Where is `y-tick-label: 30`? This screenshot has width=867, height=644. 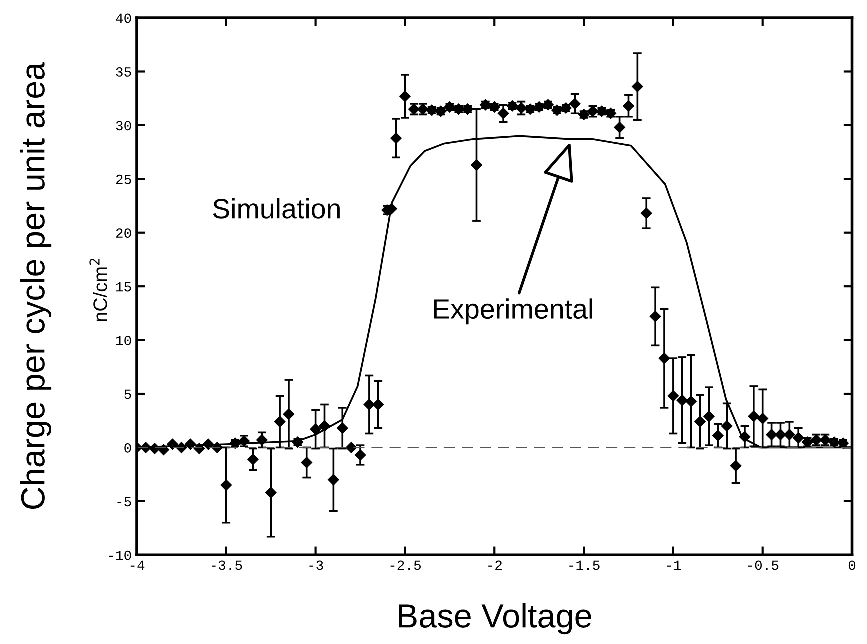 y-tick-label: 30 is located at coordinates (124, 126).